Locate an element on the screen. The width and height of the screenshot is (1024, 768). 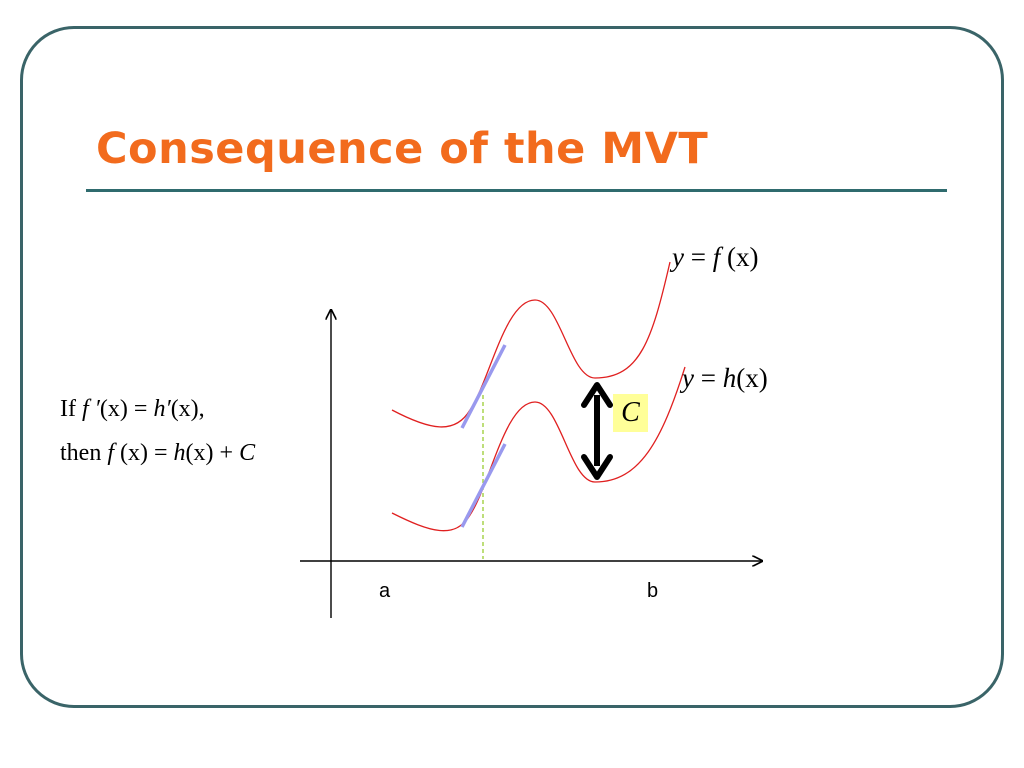
title-divider is located at coordinates (516, 190).